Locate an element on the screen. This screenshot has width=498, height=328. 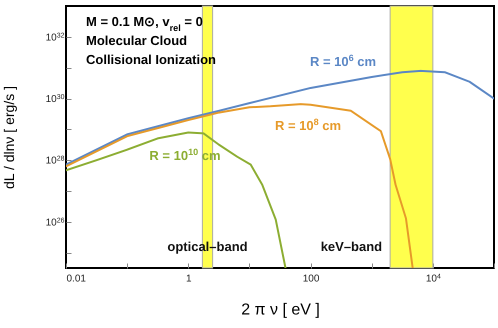
band-label: keV–band is located at coordinates (351, 246).